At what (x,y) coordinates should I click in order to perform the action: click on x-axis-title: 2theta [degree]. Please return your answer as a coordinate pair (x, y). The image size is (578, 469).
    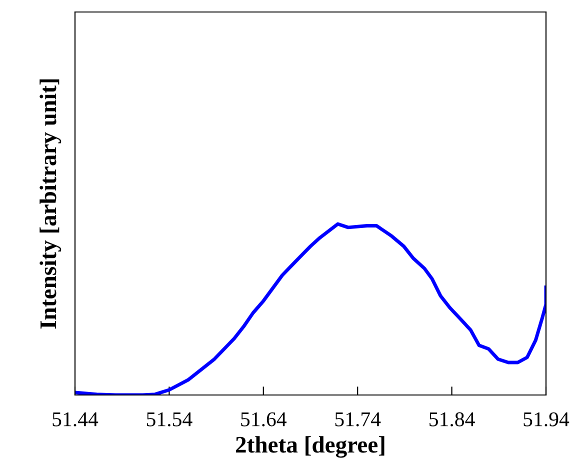
    Looking at the image, I should click on (310, 447).